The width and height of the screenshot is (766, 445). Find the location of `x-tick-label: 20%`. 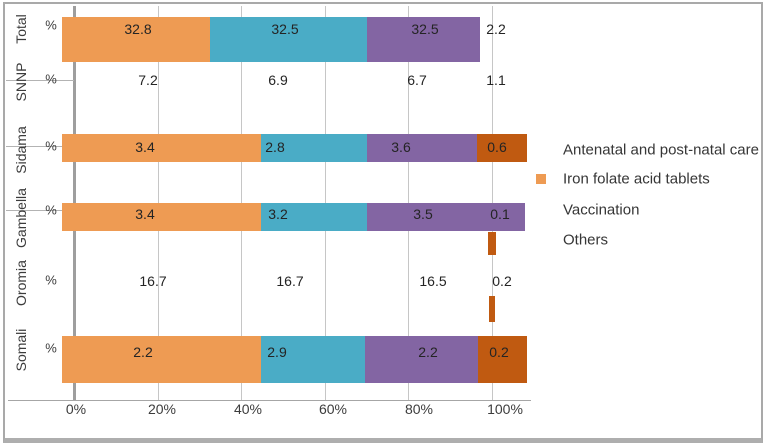

x-tick-label: 20% is located at coordinates (162, 409).